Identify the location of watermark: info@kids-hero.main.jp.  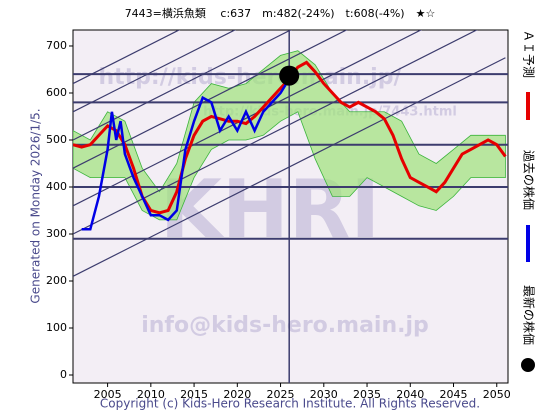
(285, 325).